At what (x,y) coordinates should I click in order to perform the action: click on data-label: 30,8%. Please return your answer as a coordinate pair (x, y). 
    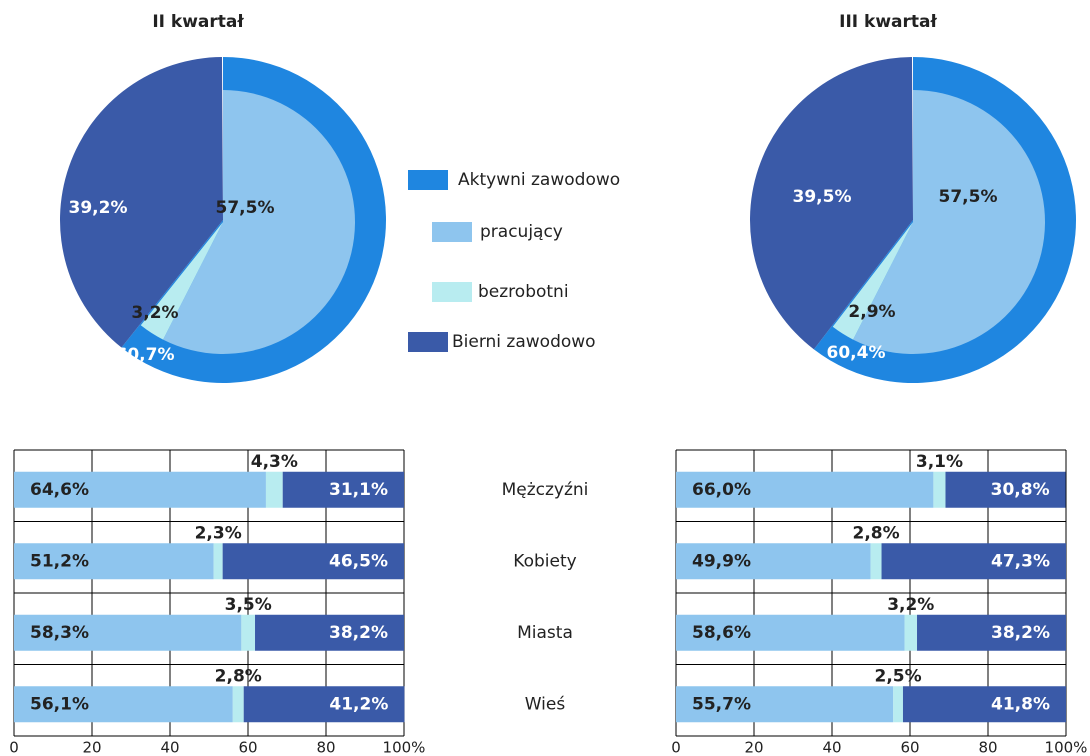
    Looking at the image, I should click on (1020, 490).